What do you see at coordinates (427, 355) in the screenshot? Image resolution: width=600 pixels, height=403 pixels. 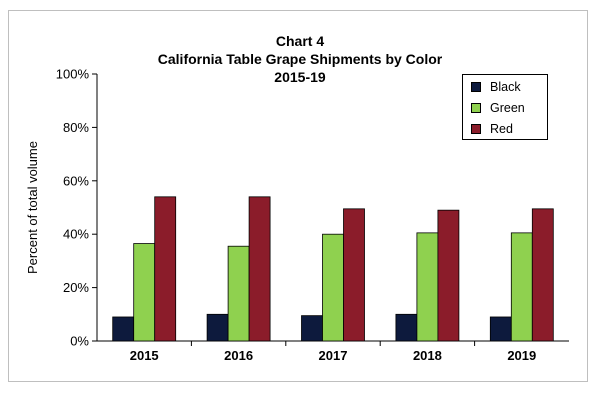 I see `x-tick-label: 2018` at bounding box center [427, 355].